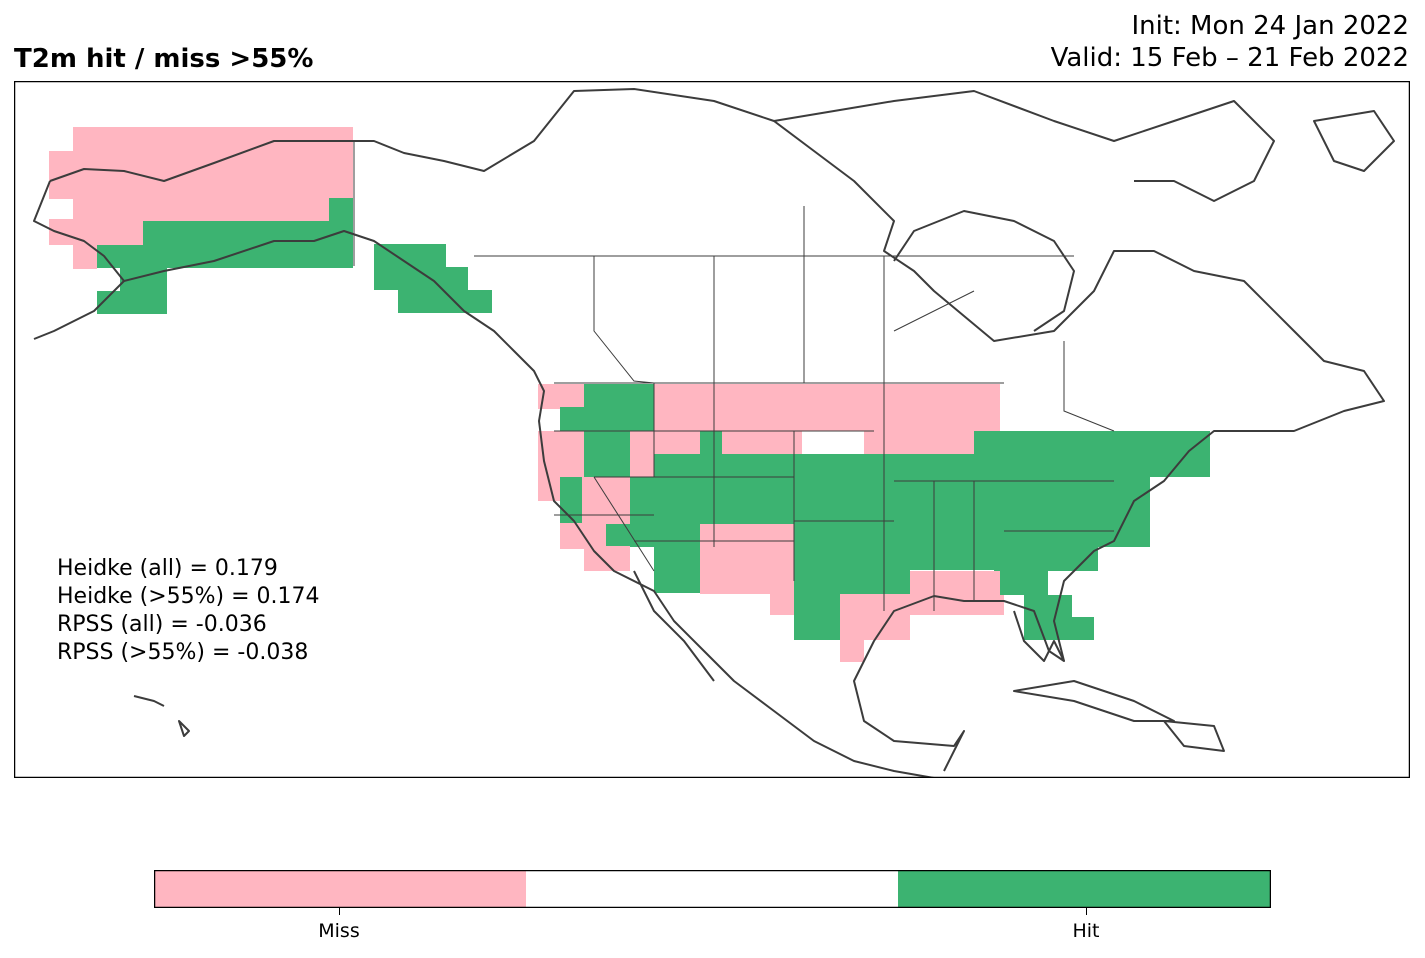  What do you see at coordinates (339, 931) in the screenshot?
I see `legend-label-miss: Miss` at bounding box center [339, 931].